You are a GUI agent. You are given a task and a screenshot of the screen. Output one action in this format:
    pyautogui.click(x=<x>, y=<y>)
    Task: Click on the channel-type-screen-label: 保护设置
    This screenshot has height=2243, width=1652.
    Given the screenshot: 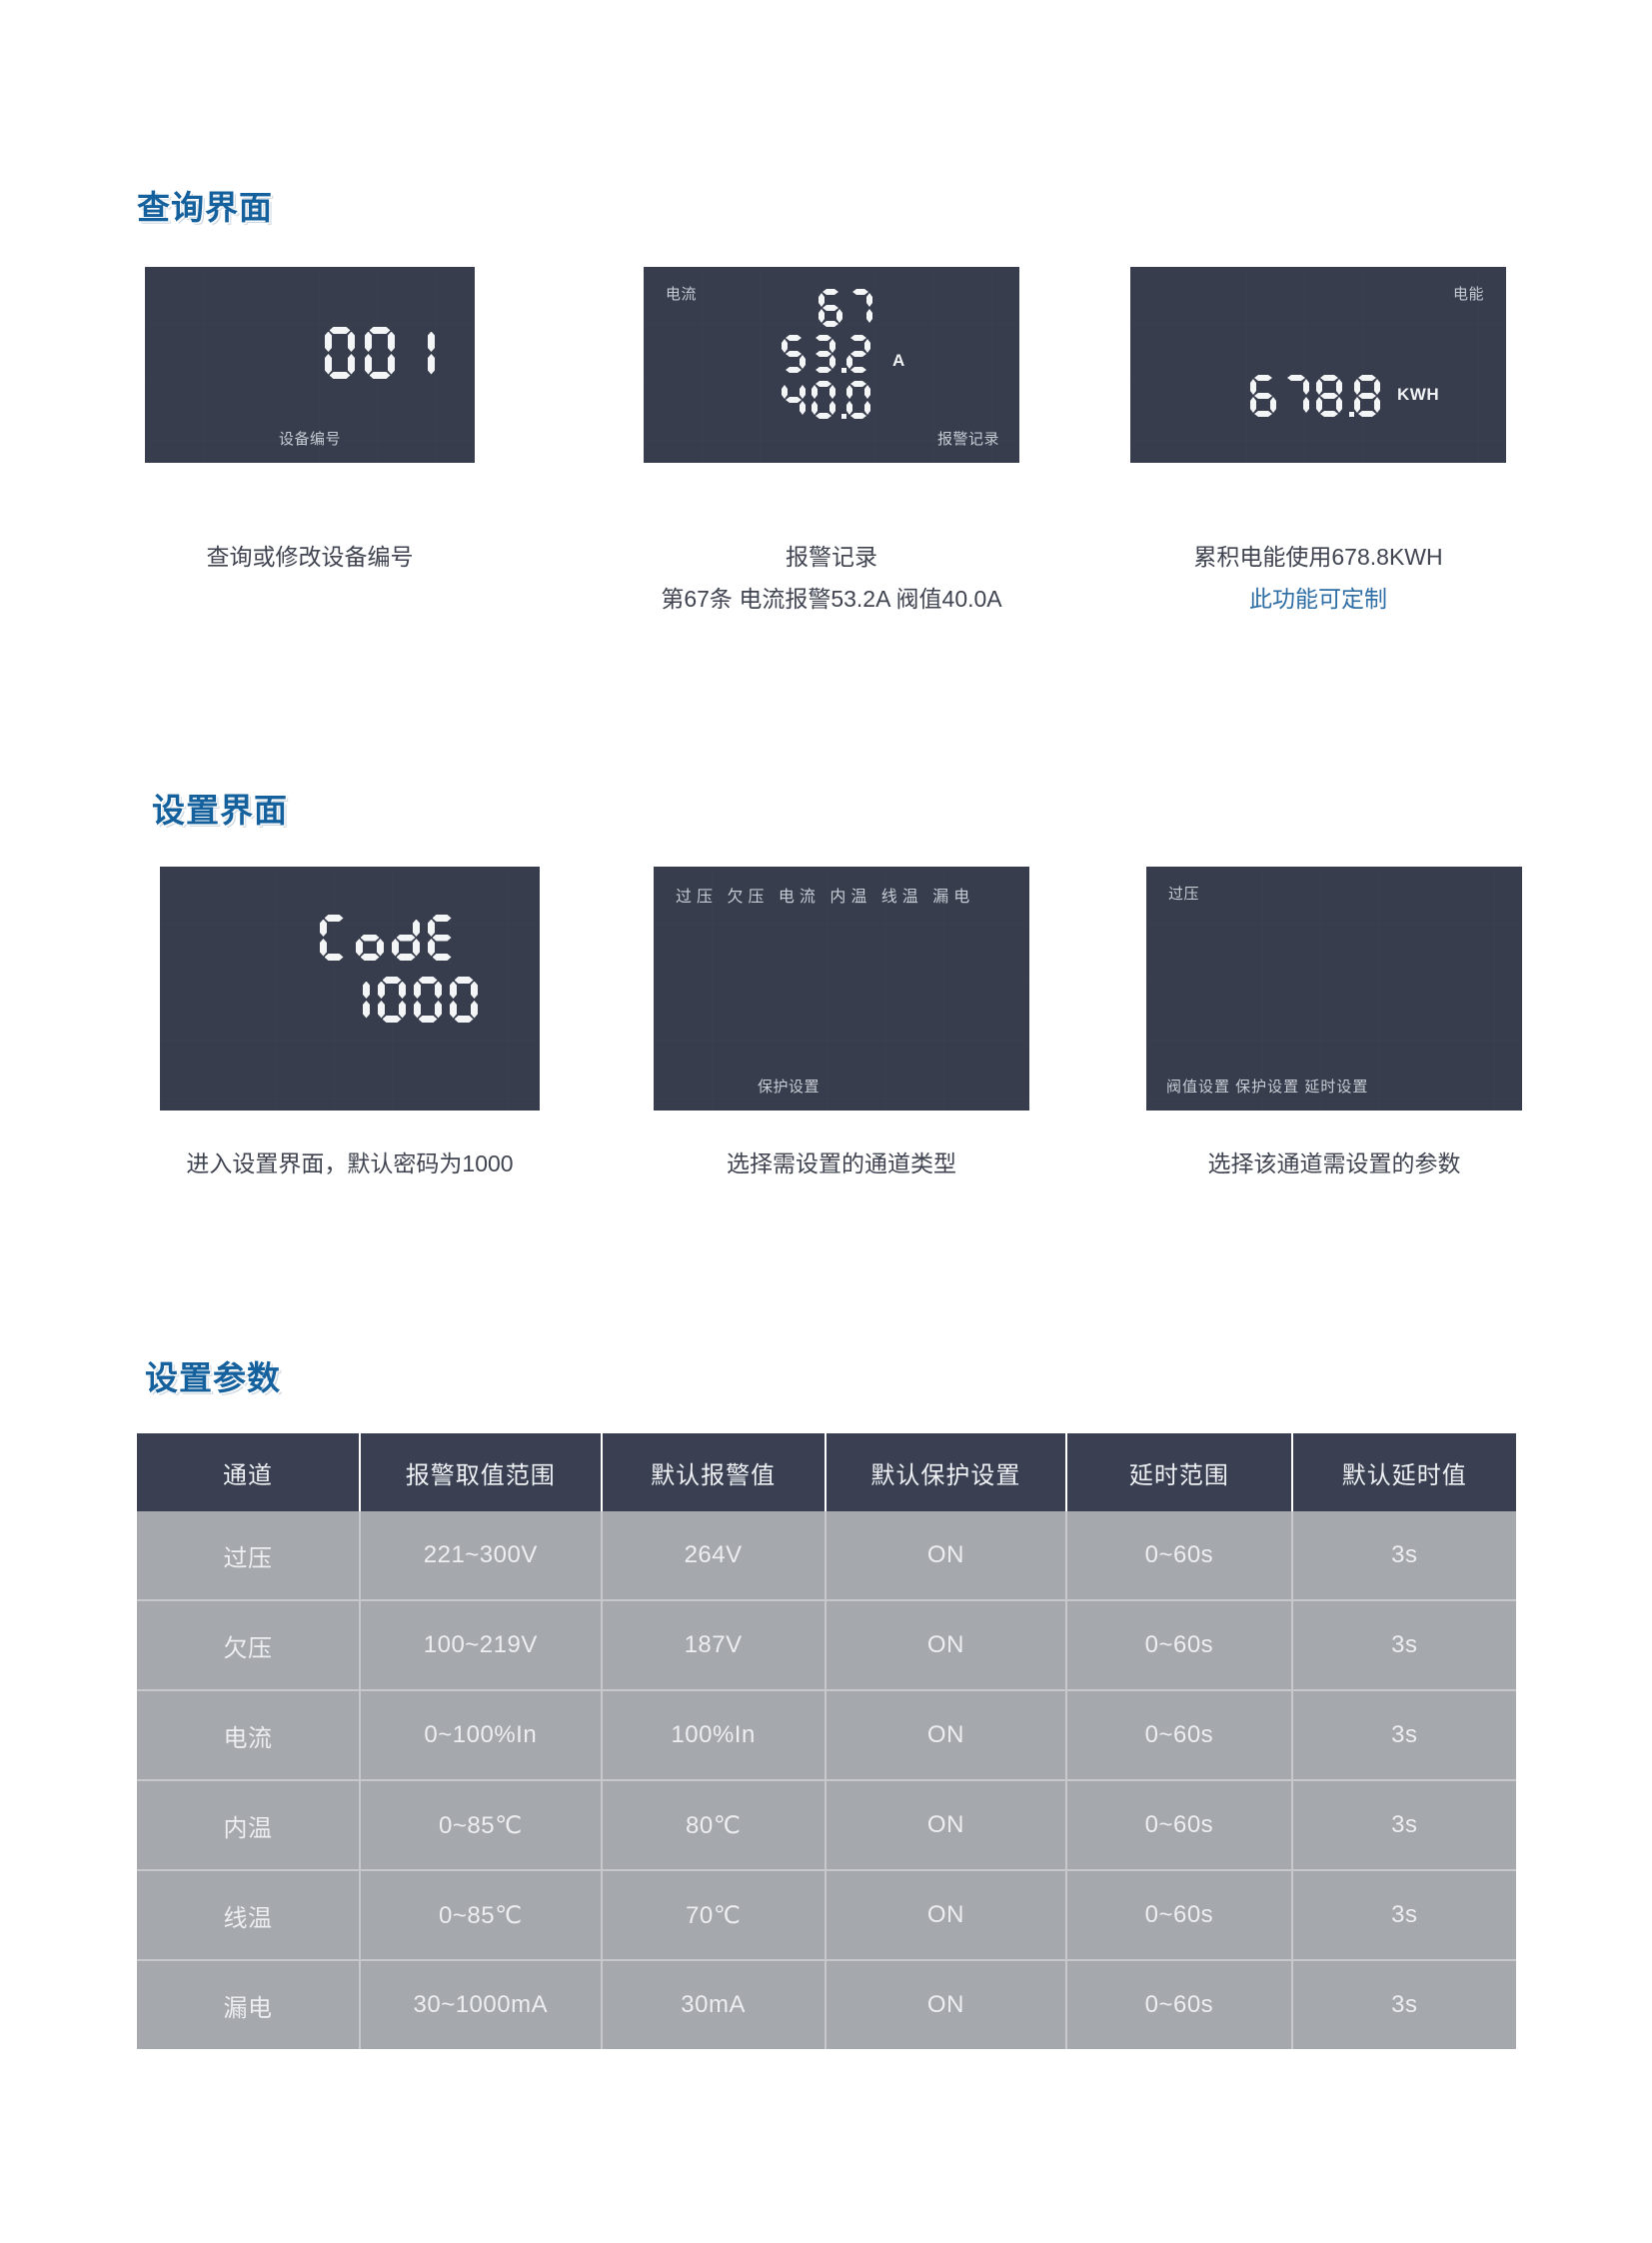 What is the action you would take?
    pyautogui.click(x=790, y=1087)
    